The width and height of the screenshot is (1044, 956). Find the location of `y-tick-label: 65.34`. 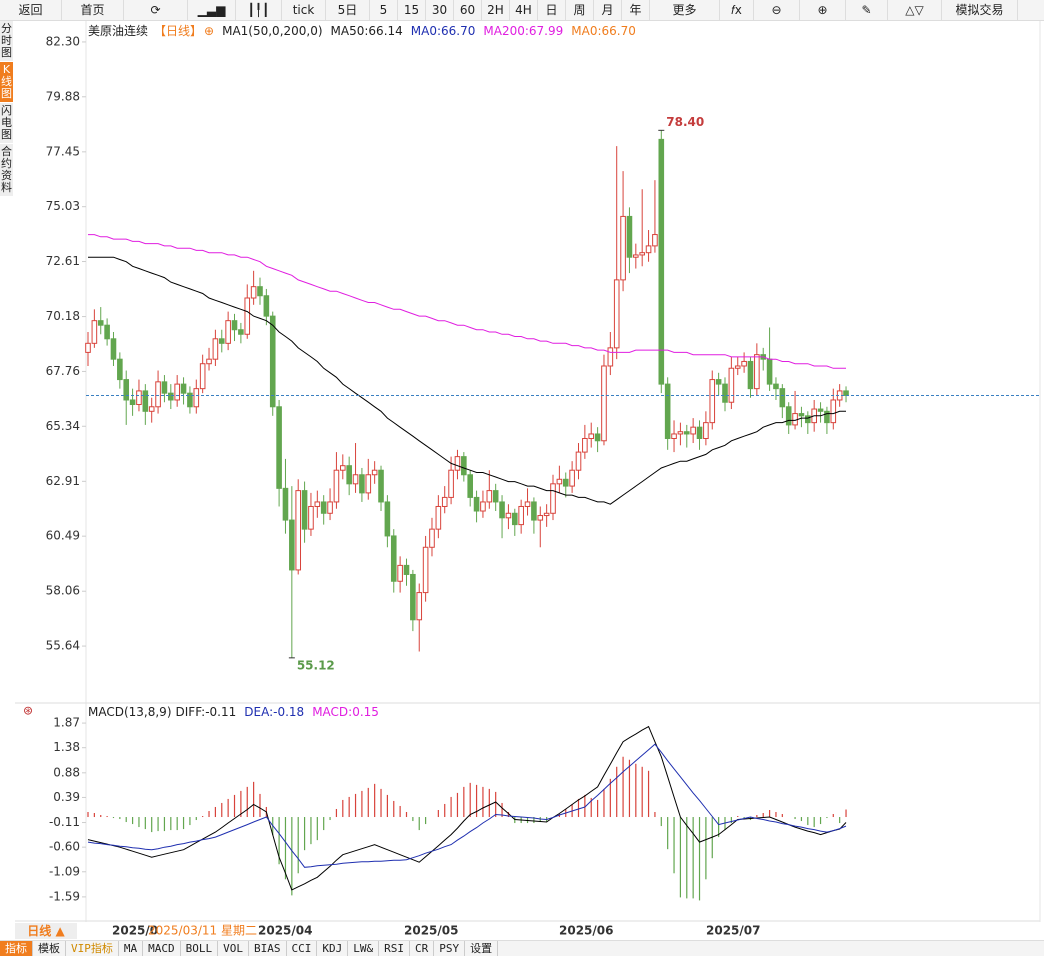

y-tick-label: 65.34 is located at coordinates (63, 426).